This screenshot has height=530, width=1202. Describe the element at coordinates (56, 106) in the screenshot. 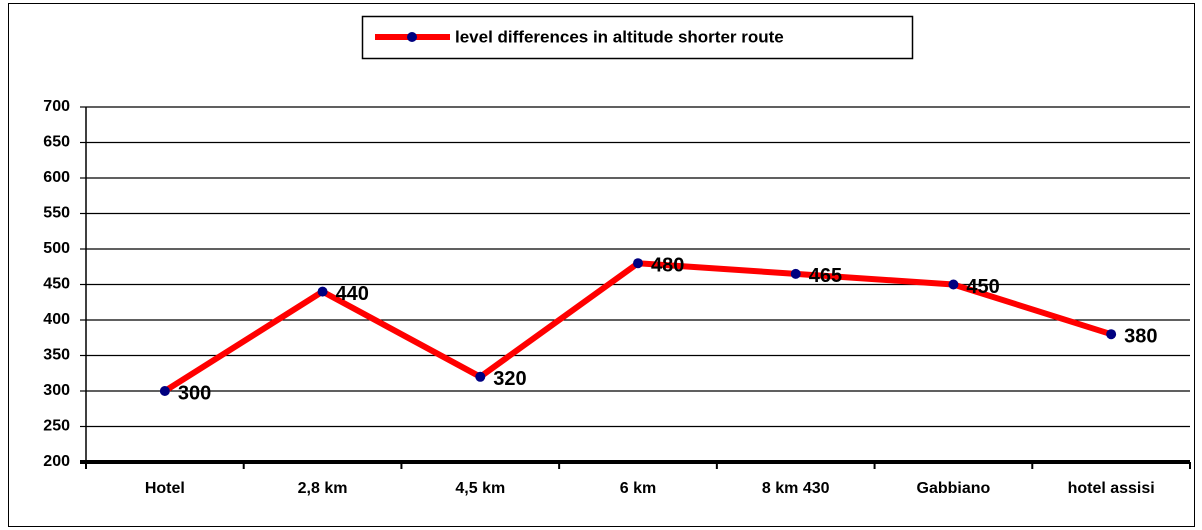

I see `y-tick-label: 700` at that location.